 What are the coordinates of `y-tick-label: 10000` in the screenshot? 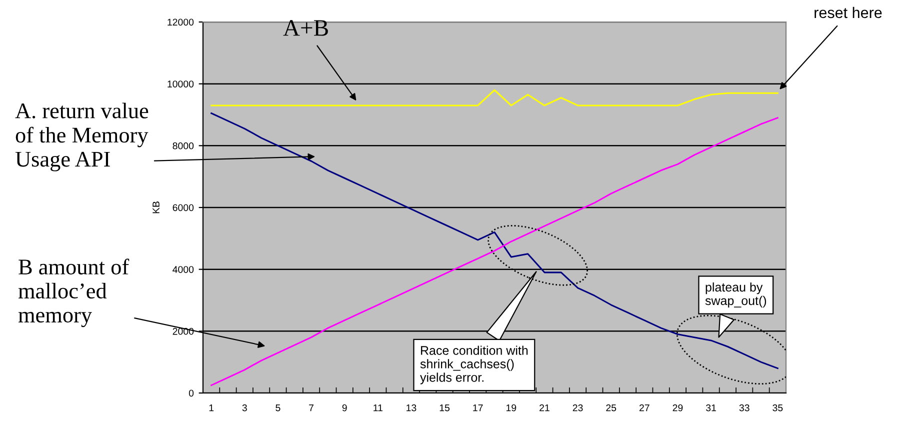 It's located at (181, 84).